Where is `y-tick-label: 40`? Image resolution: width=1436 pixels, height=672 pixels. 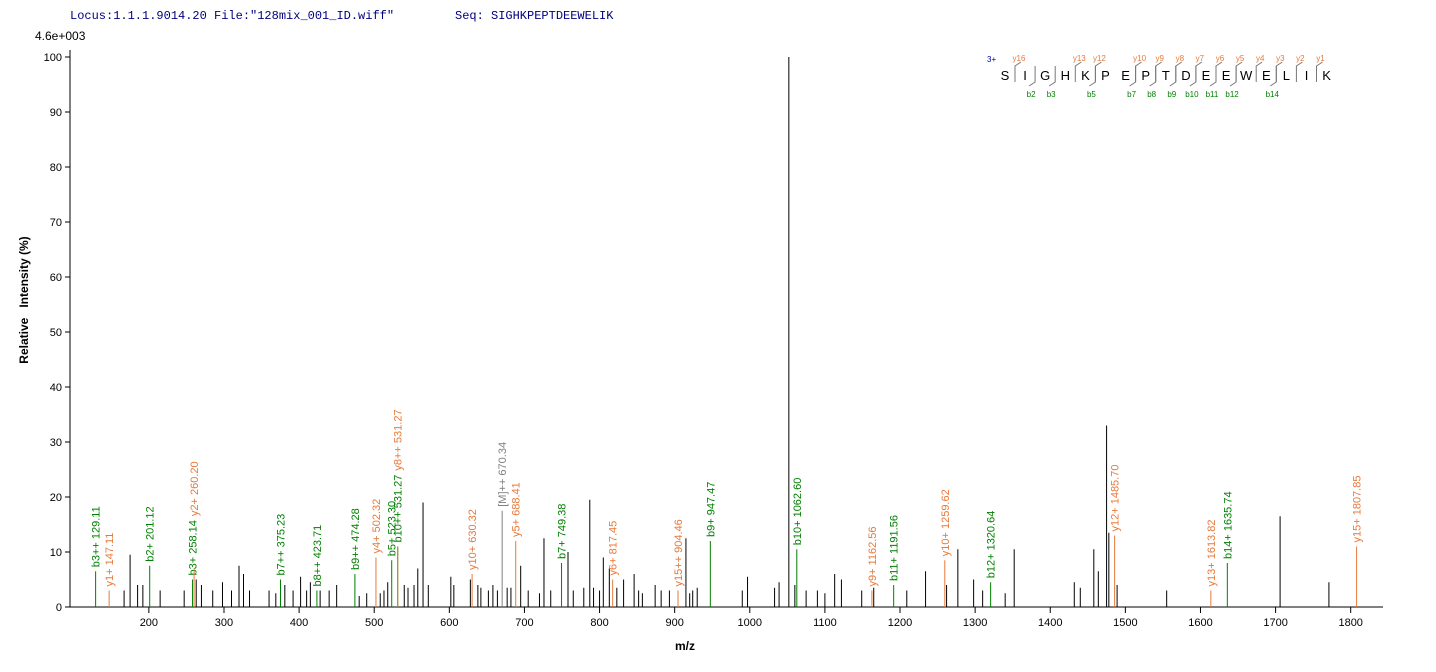
y-tick-label: 40 is located at coordinates (56, 388).